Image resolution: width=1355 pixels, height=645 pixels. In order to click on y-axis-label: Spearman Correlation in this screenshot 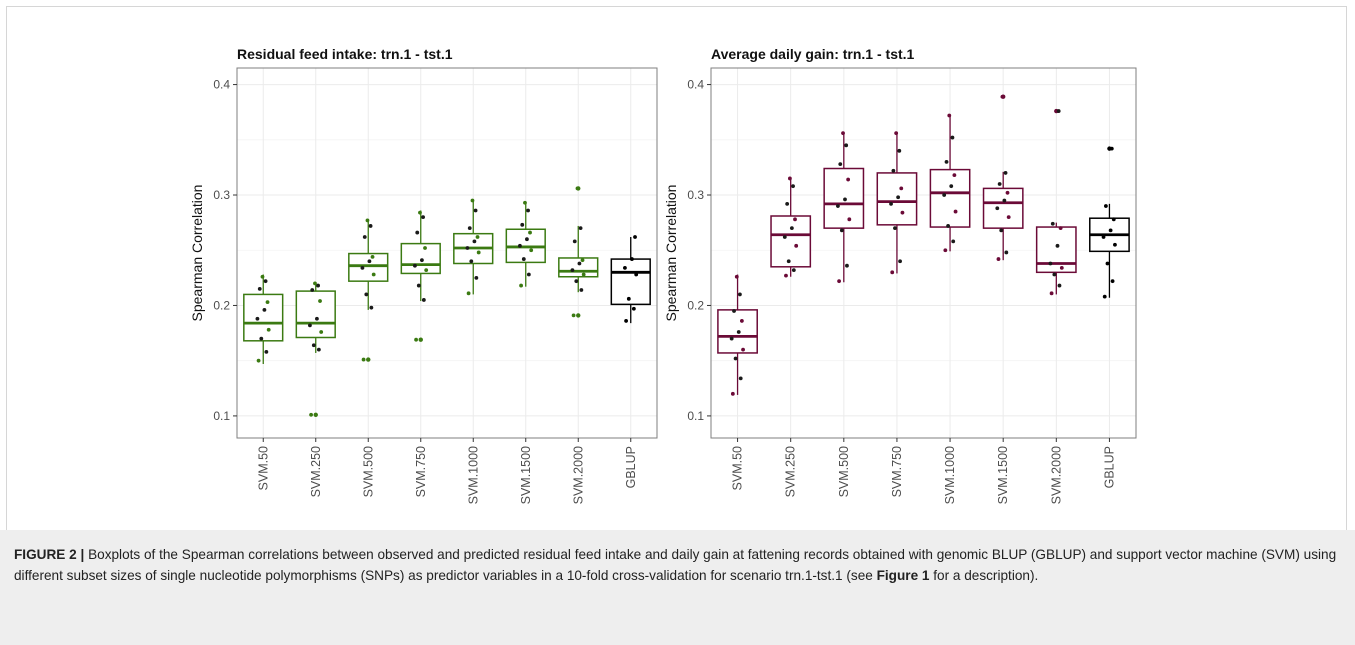, I will do `click(671, 253)`.